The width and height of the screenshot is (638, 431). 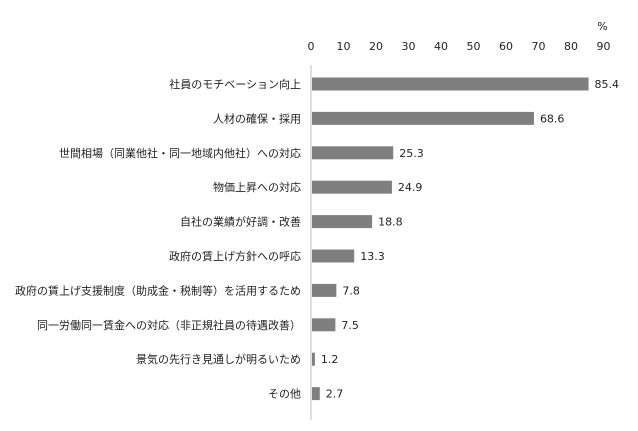 I want to click on x-tick-label: 20, so click(x=376, y=46).